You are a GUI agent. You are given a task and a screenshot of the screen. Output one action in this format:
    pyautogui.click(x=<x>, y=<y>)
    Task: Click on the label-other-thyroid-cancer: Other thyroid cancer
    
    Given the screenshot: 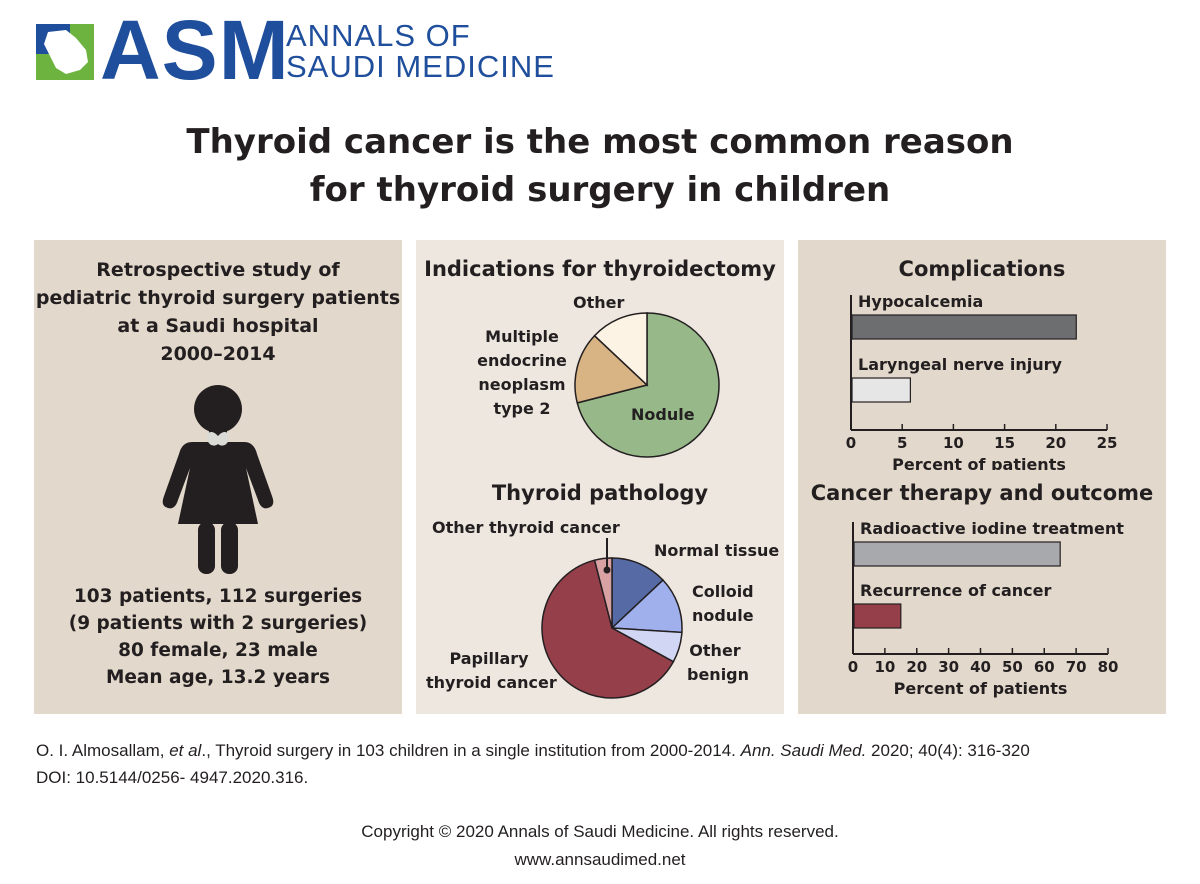 What is the action you would take?
    pyautogui.click(x=526, y=527)
    